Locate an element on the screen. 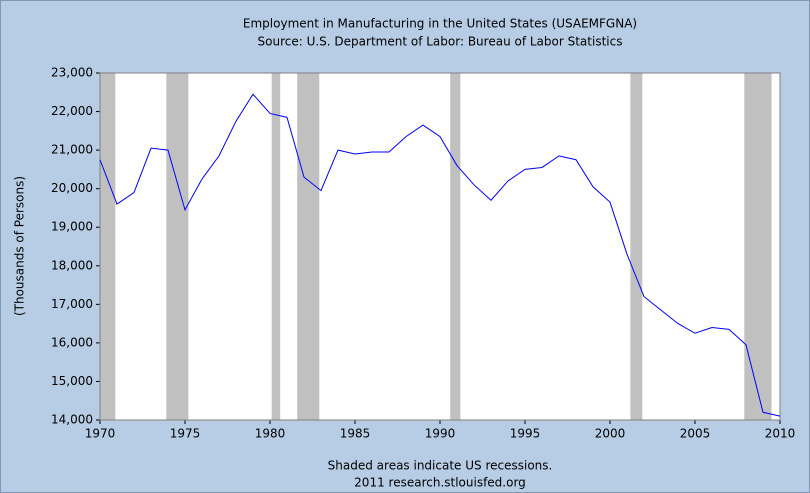 This screenshot has height=493, width=810. x-tick-label: 1985 is located at coordinates (355, 434).